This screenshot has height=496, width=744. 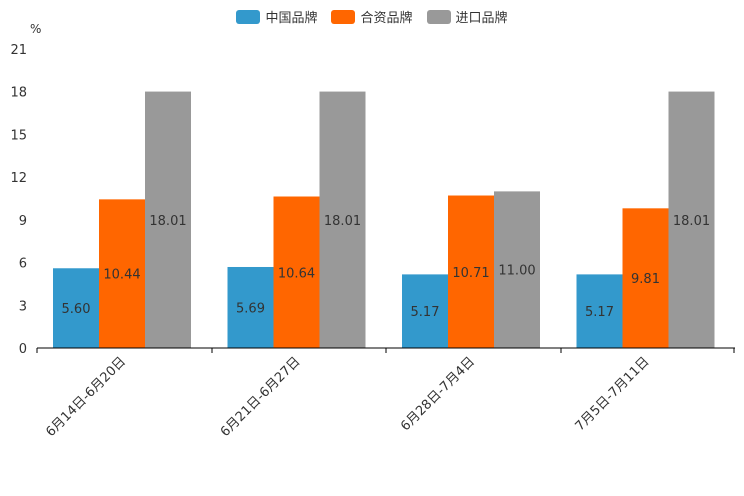 What do you see at coordinates (481, 18) in the screenshot?
I see `legend-label-import: 进口品牌` at bounding box center [481, 18].